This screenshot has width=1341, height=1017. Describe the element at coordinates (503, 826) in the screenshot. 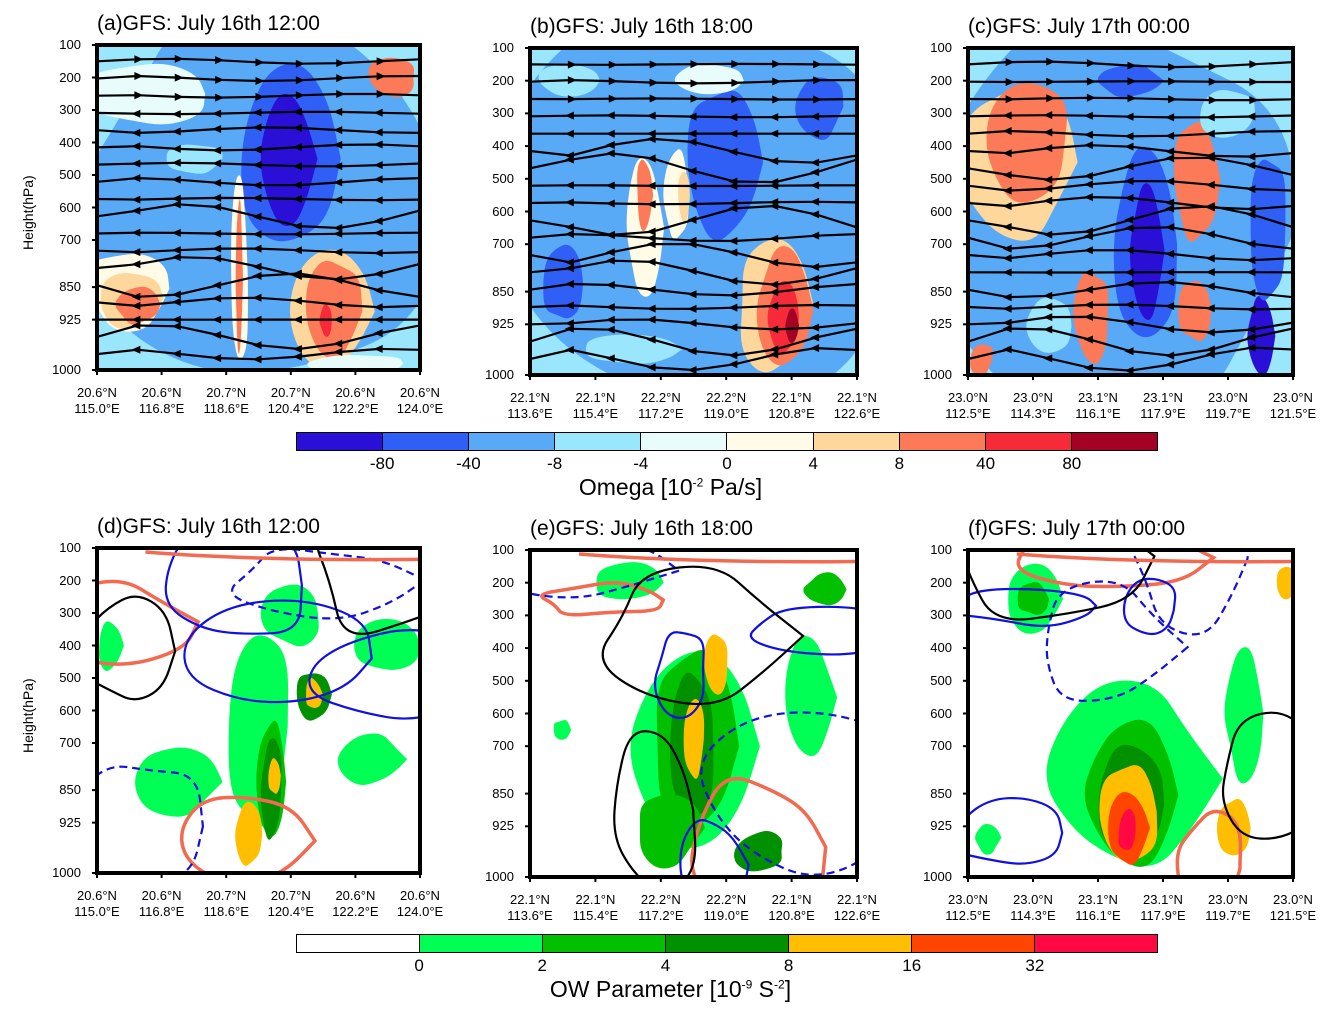

I see `y-tick-label: 925` at that location.